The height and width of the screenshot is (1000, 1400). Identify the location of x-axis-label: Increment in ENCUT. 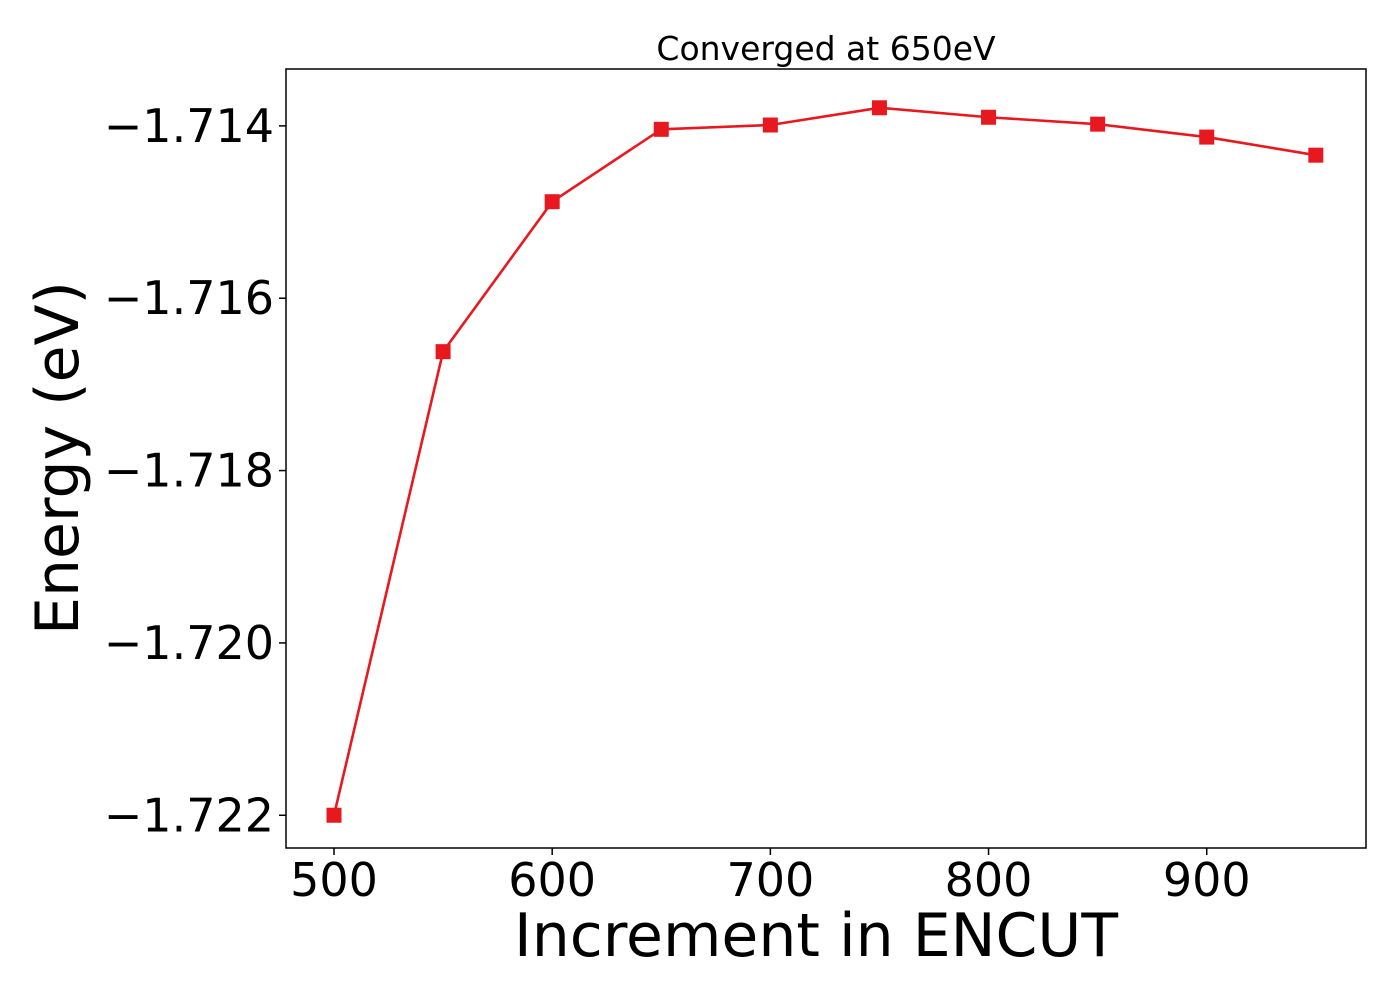
(816, 936).